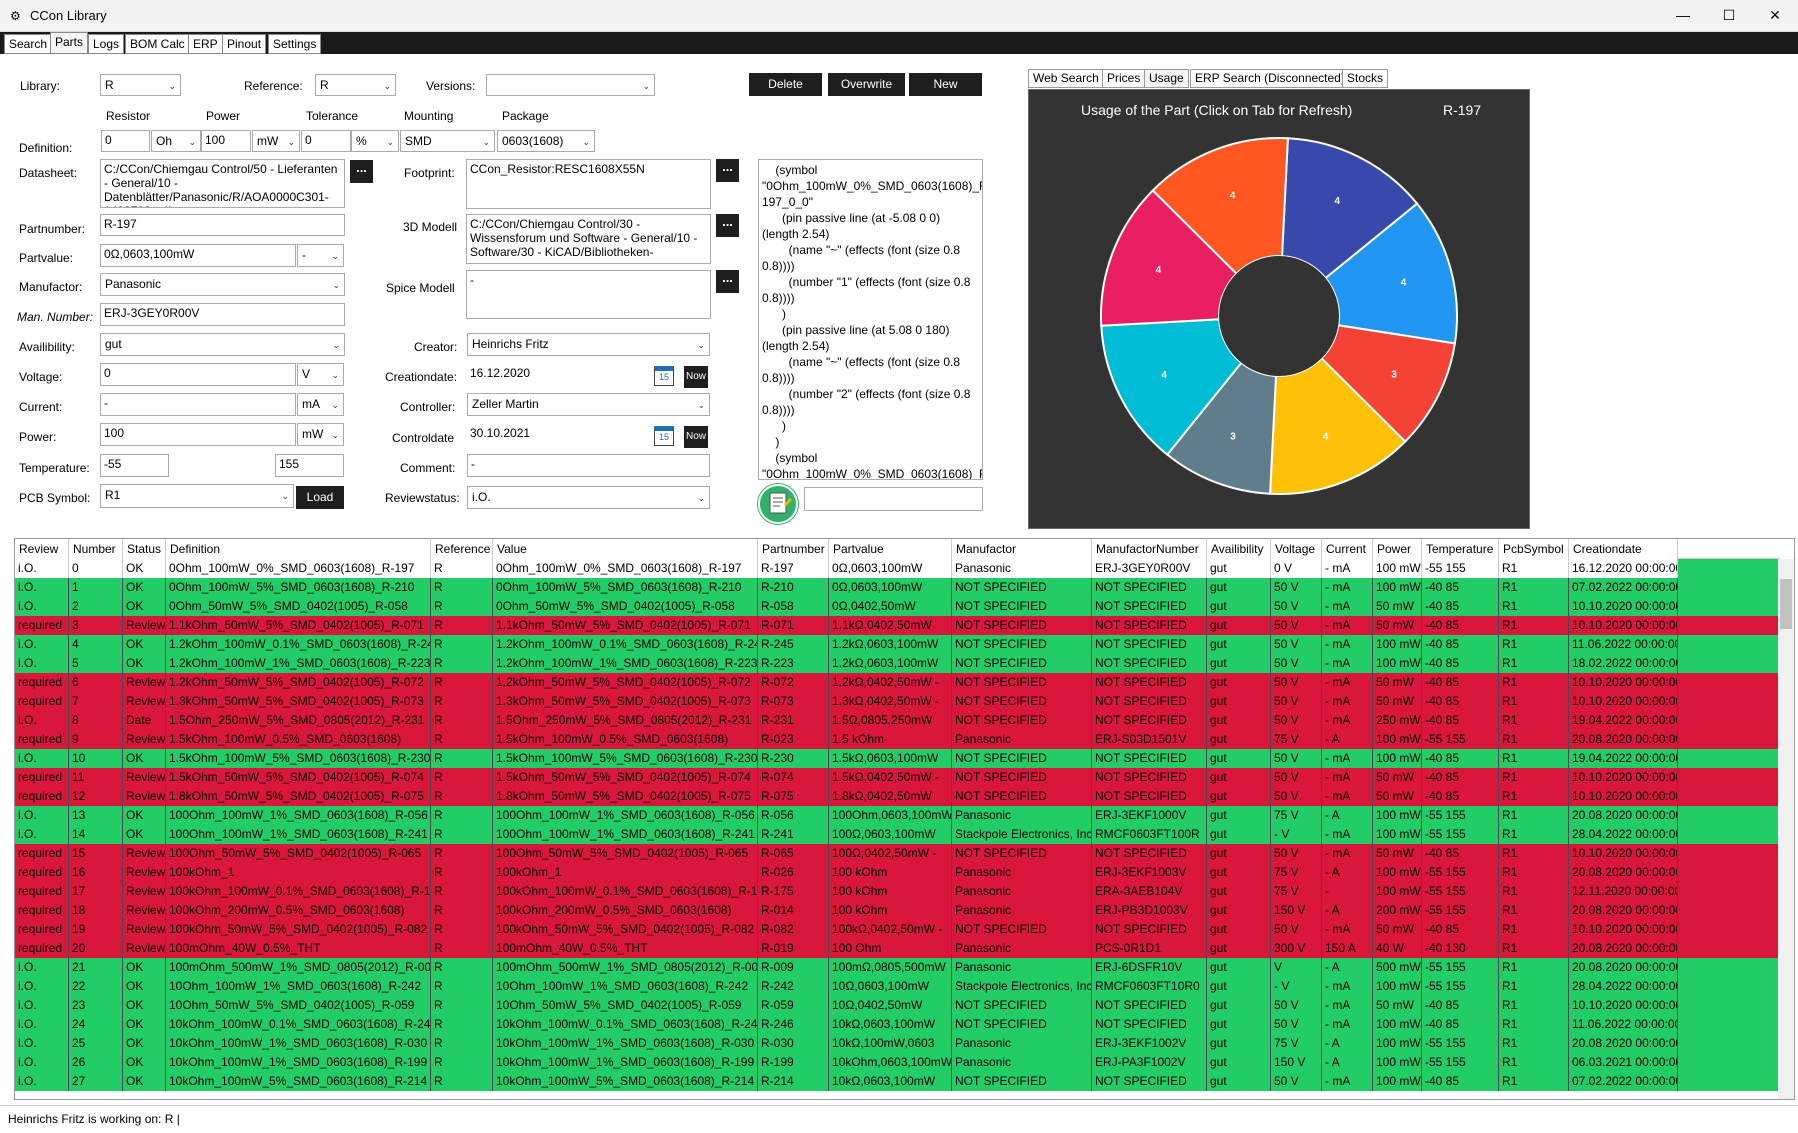 This screenshot has width=1798, height=1133. I want to click on power-input: 100, so click(198, 434).